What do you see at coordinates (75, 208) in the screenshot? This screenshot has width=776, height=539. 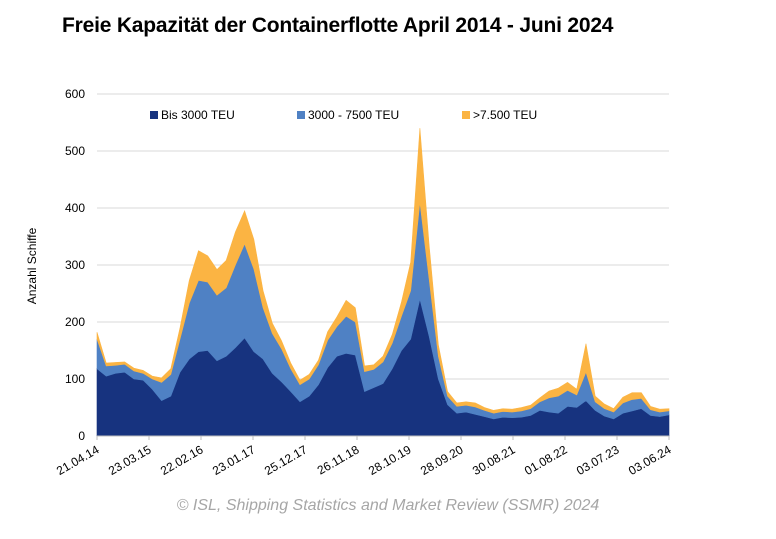 I see `y-tick-label: 400` at bounding box center [75, 208].